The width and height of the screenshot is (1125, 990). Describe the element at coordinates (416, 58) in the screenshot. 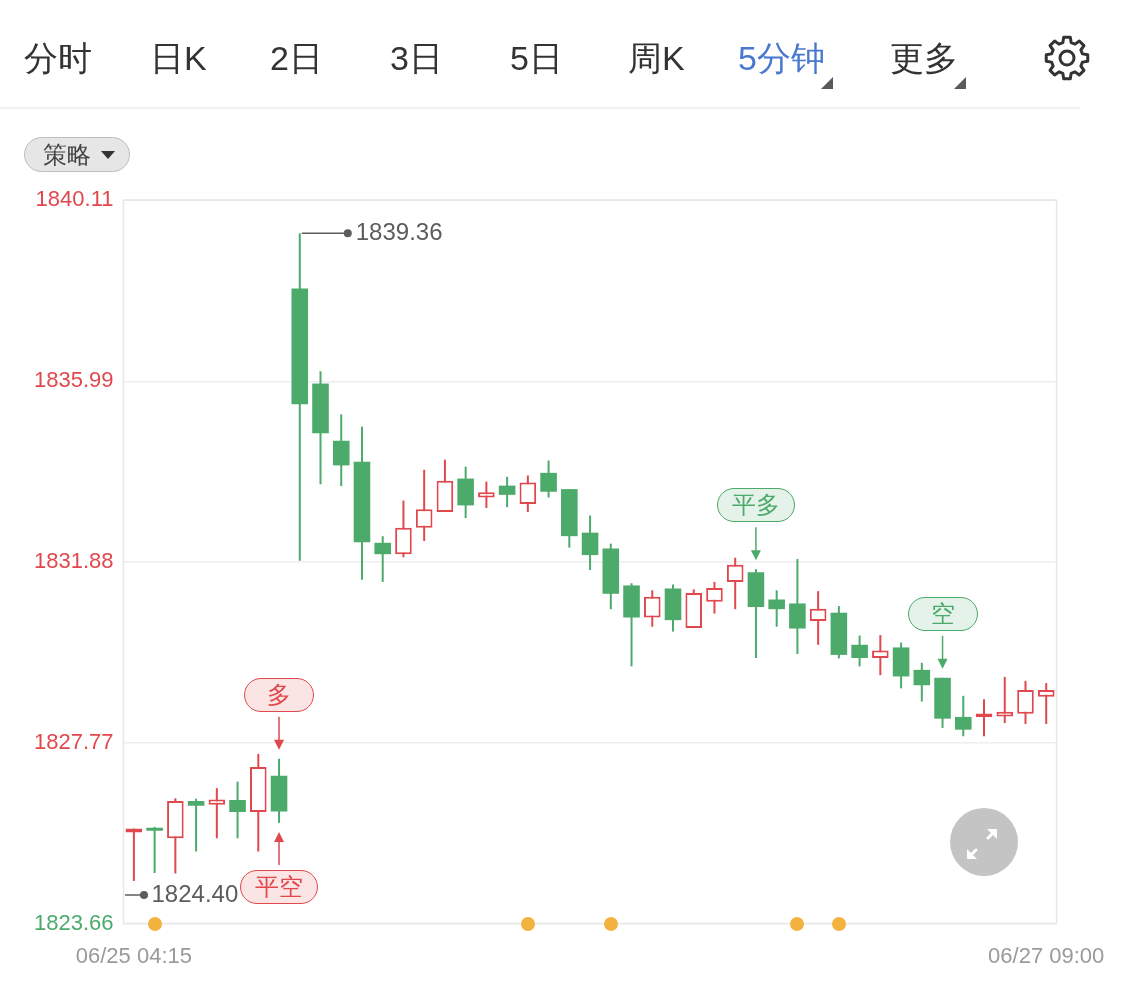

I see `text: 3日` at that location.